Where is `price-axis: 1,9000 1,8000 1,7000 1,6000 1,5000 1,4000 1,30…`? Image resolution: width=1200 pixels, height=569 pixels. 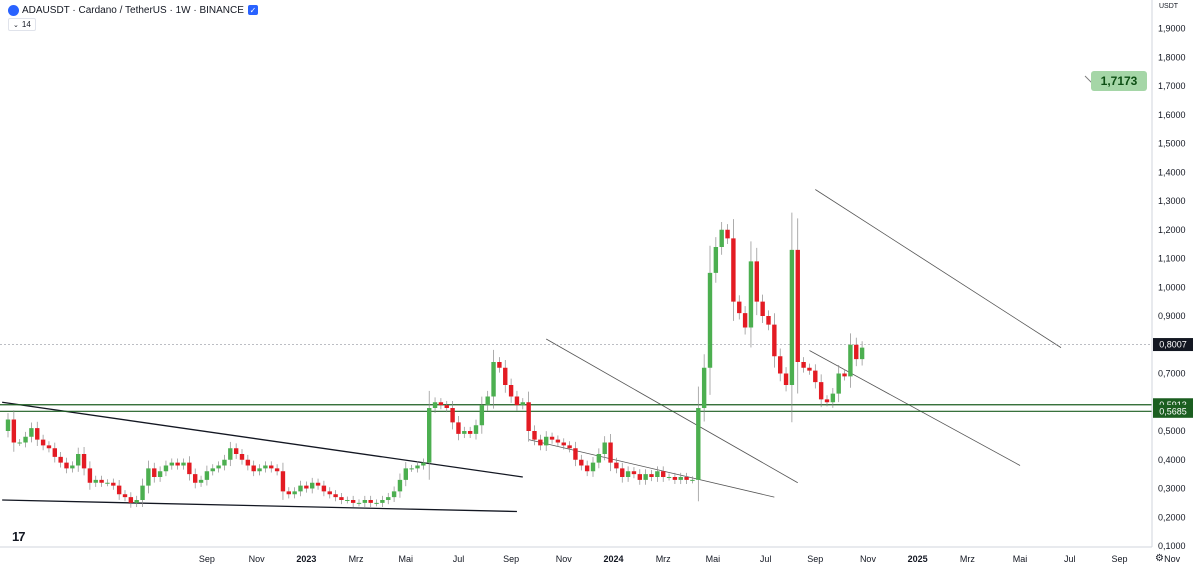
price-axis: 1,9000 1,8000 1,7000 1,6000 1,5000 1,4000 1,30… is located at coordinates (1172, 288).